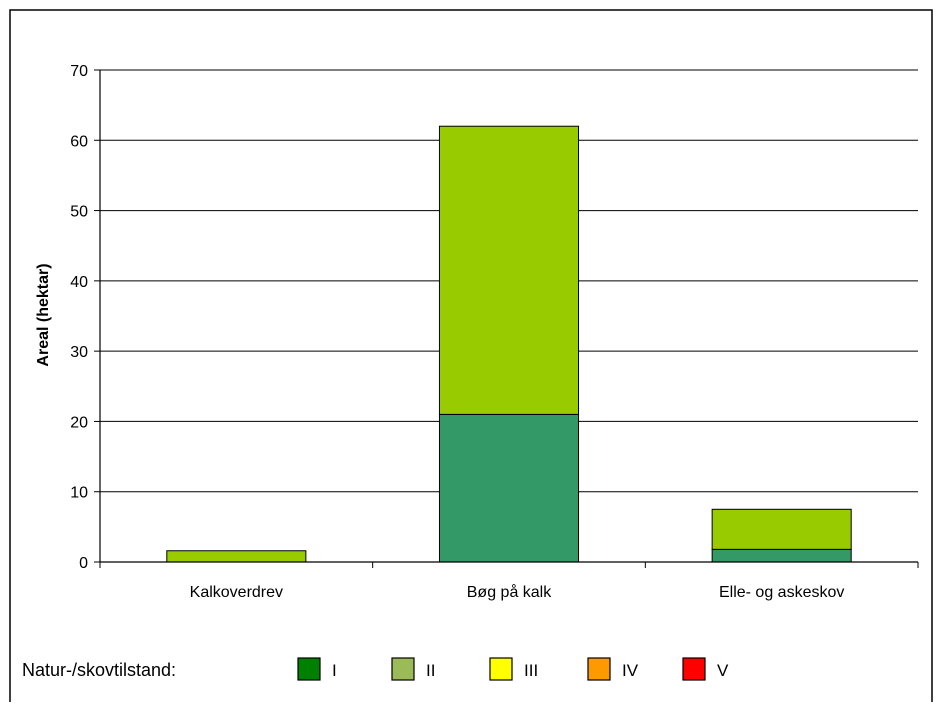 This screenshot has height=707, width=943. Describe the element at coordinates (79, 317) in the screenshot. I see `y-tick-labels: 0 10 20 30 40 50 60 70` at that location.